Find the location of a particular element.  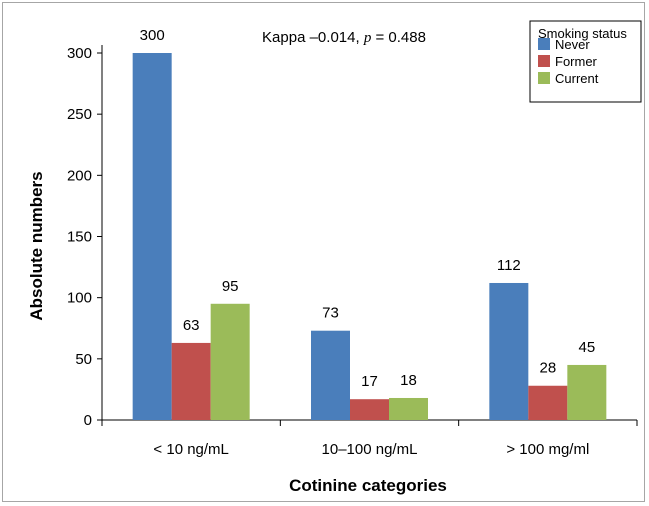

x-tick-label: < 10 ng/mL is located at coordinates (190, 449).